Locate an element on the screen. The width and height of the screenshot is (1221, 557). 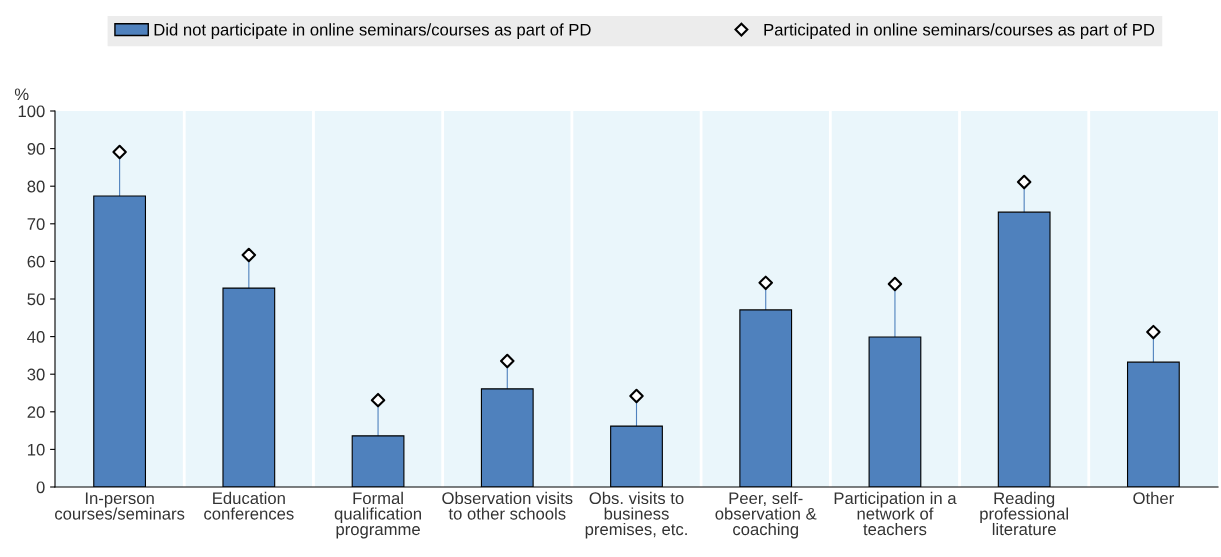
x-tick-label: Participation in a network of teachers is located at coordinates (895, 513).